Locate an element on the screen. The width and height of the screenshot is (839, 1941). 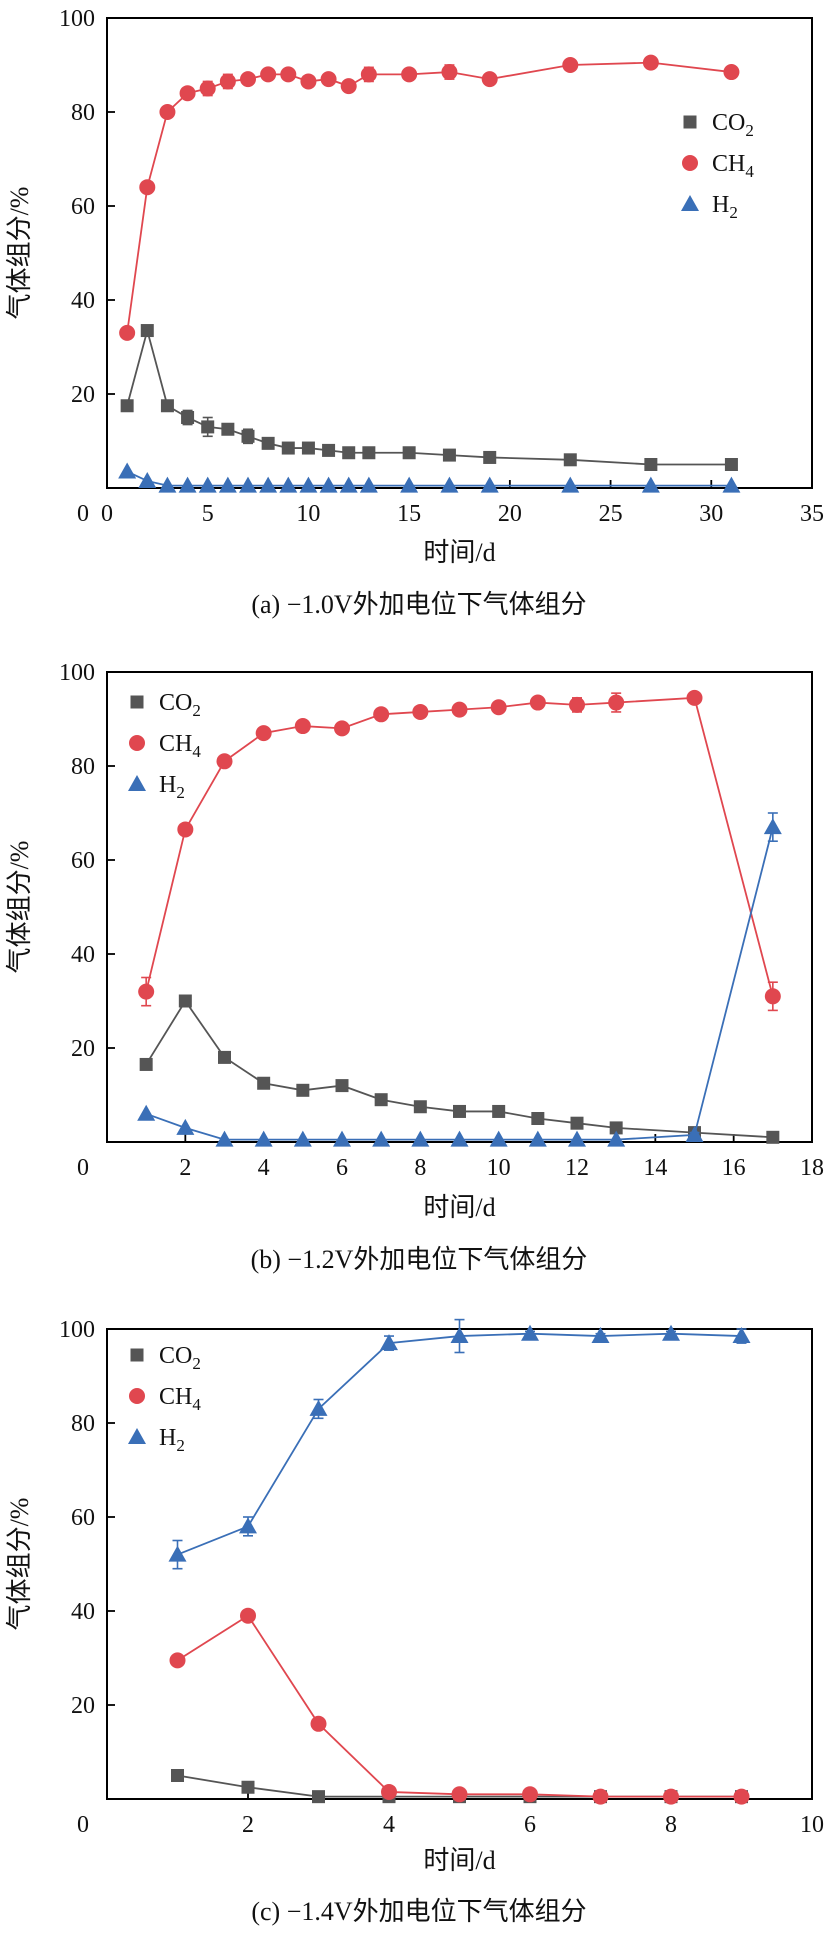
y-tick-label: 60 is located at coordinates (83, 1518).